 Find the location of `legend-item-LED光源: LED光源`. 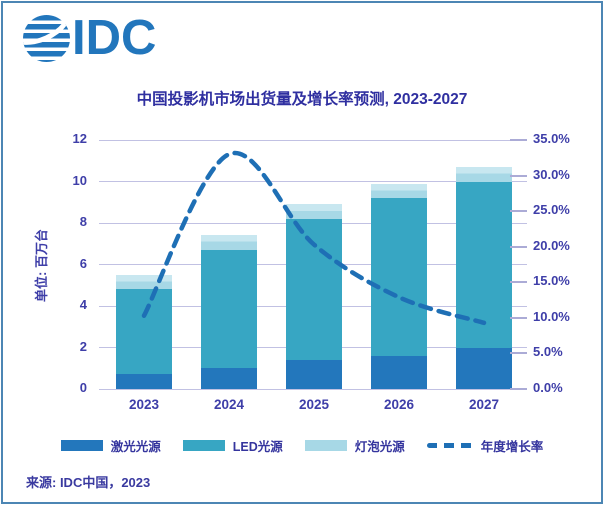

legend-item-LED光源: LED光源 is located at coordinates (232, 445).